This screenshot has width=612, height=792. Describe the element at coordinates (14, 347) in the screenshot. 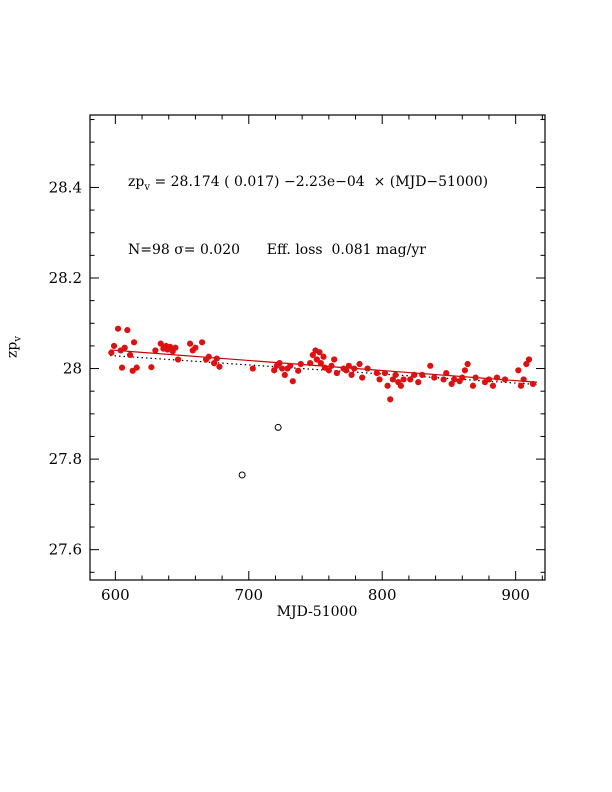

I see `y-axis-label: zpv` at that location.